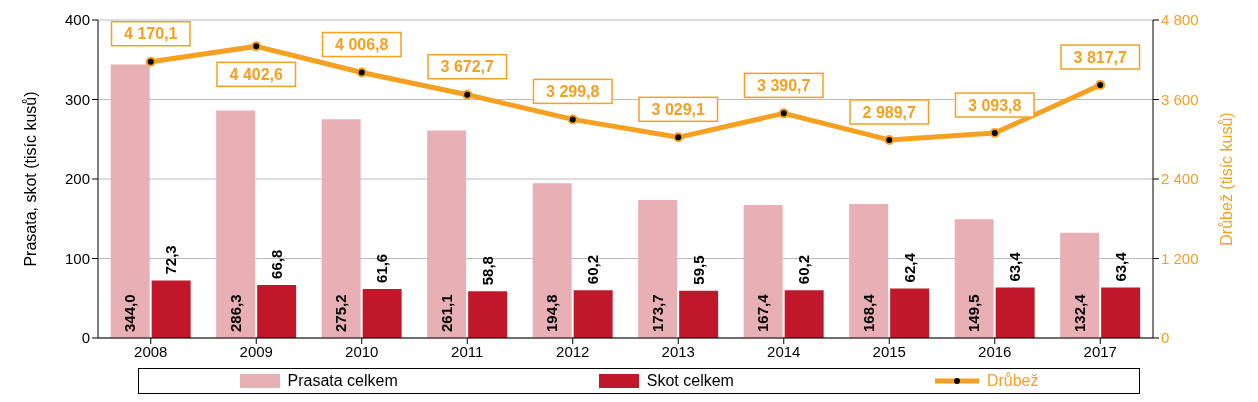  I want to click on data-label: 3 299,8, so click(573, 91).